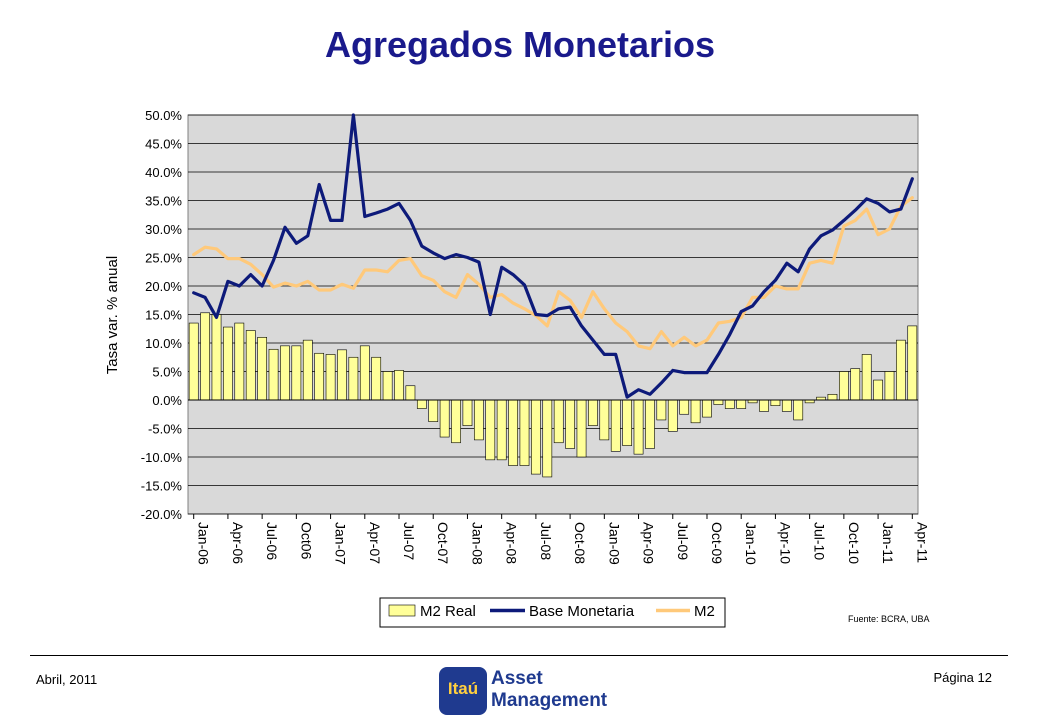  I want to click on x-tick-label: Oct06, so click(306, 541).